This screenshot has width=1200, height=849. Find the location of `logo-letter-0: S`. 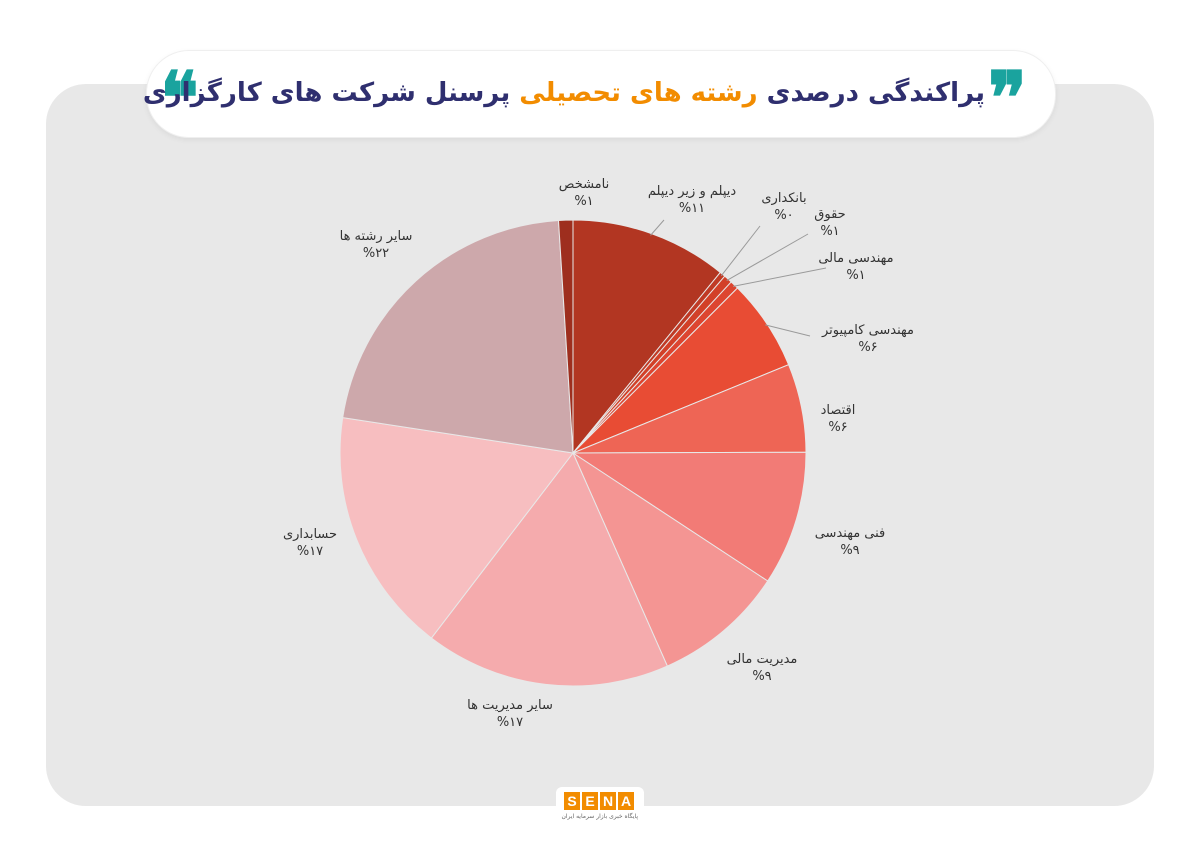

logo-letter-0: S is located at coordinates (572, 801).